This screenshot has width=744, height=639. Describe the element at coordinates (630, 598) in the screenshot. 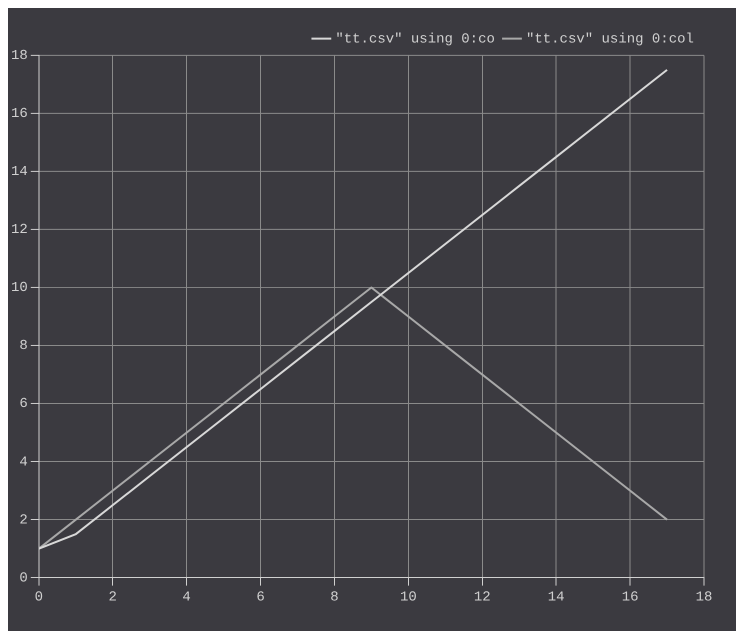

I see `x-tick-label: 16` at that location.